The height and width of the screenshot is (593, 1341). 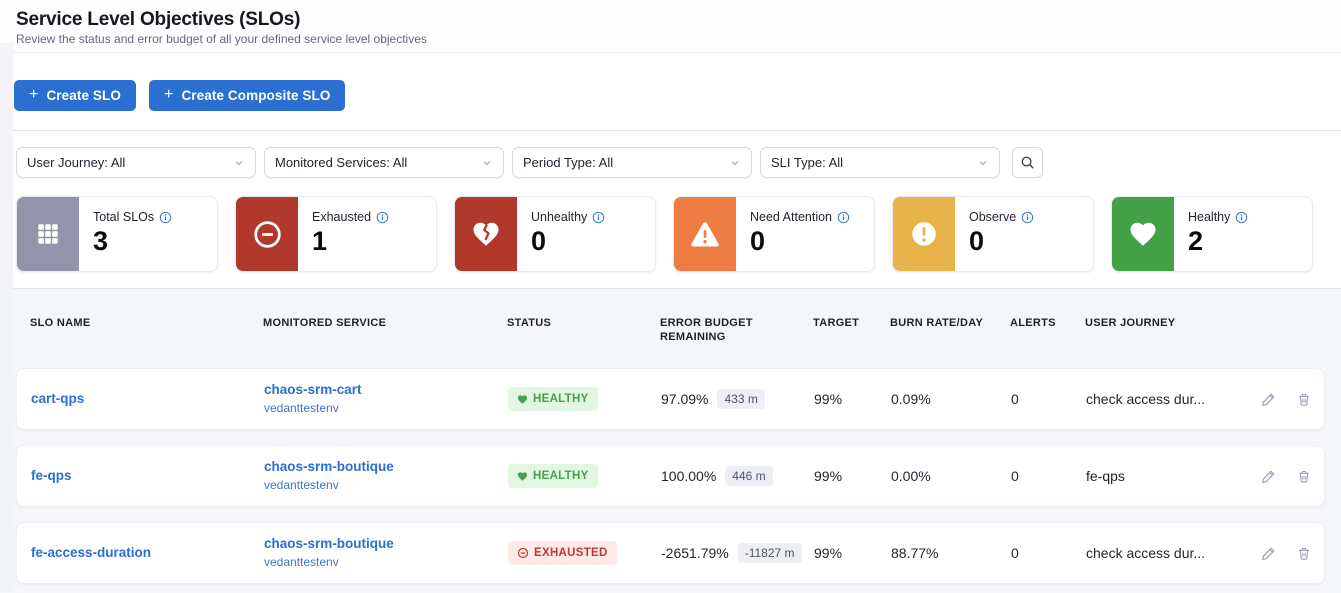 What do you see at coordinates (1105, 476) in the screenshot?
I see `user-journey-value: fe-qps` at bounding box center [1105, 476].